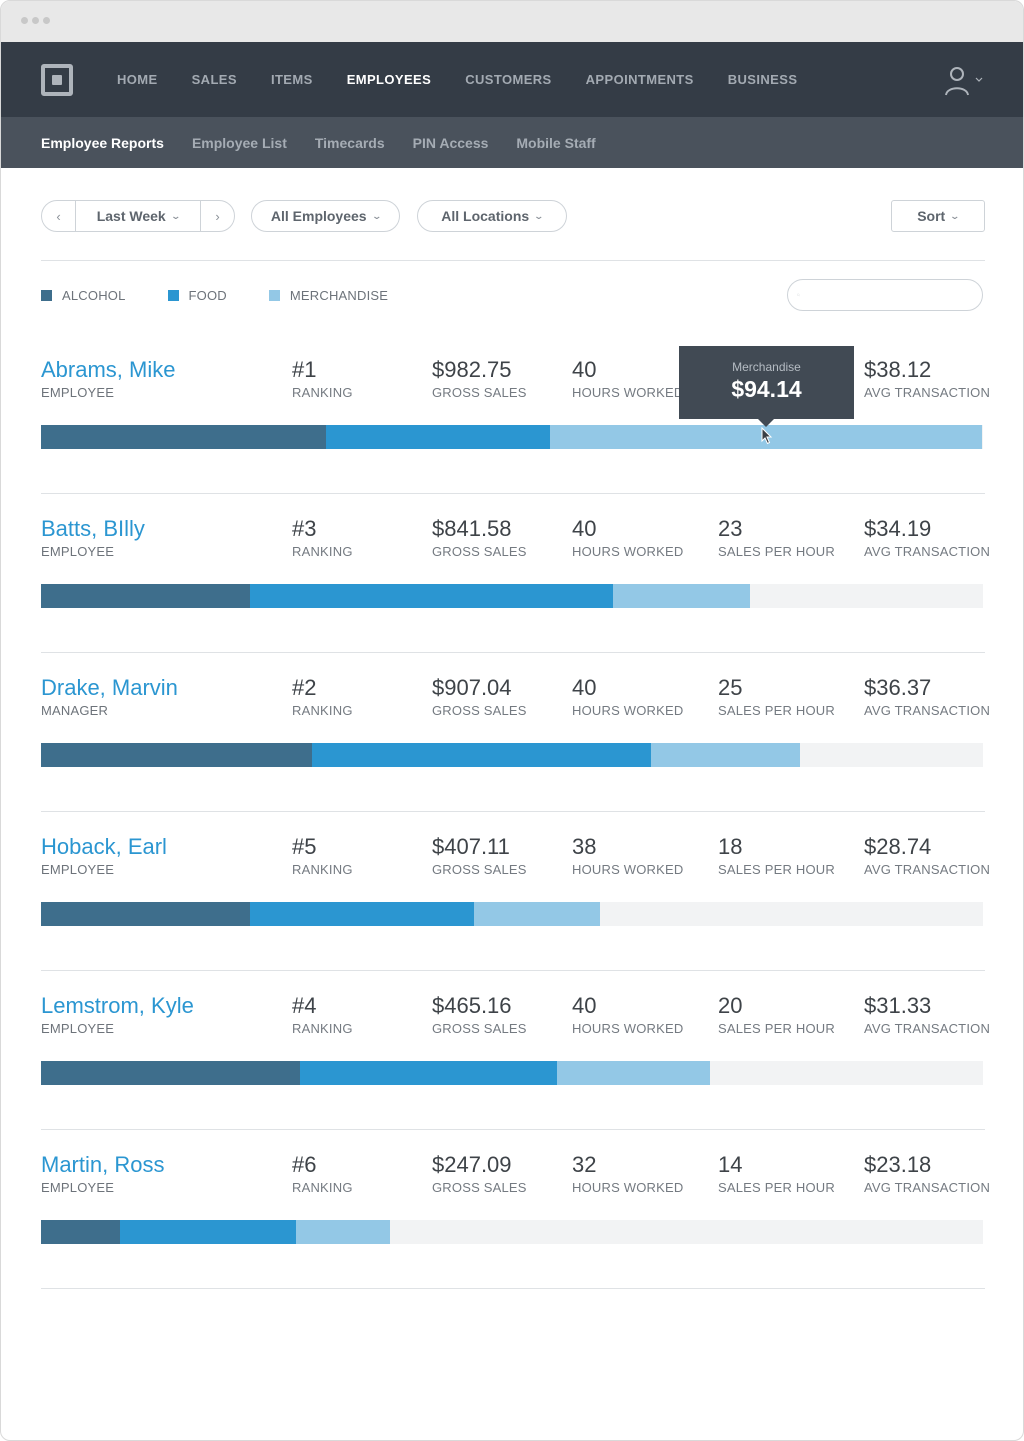 The height and width of the screenshot is (1441, 1024). I want to click on square-logo-icon, so click(57, 80).